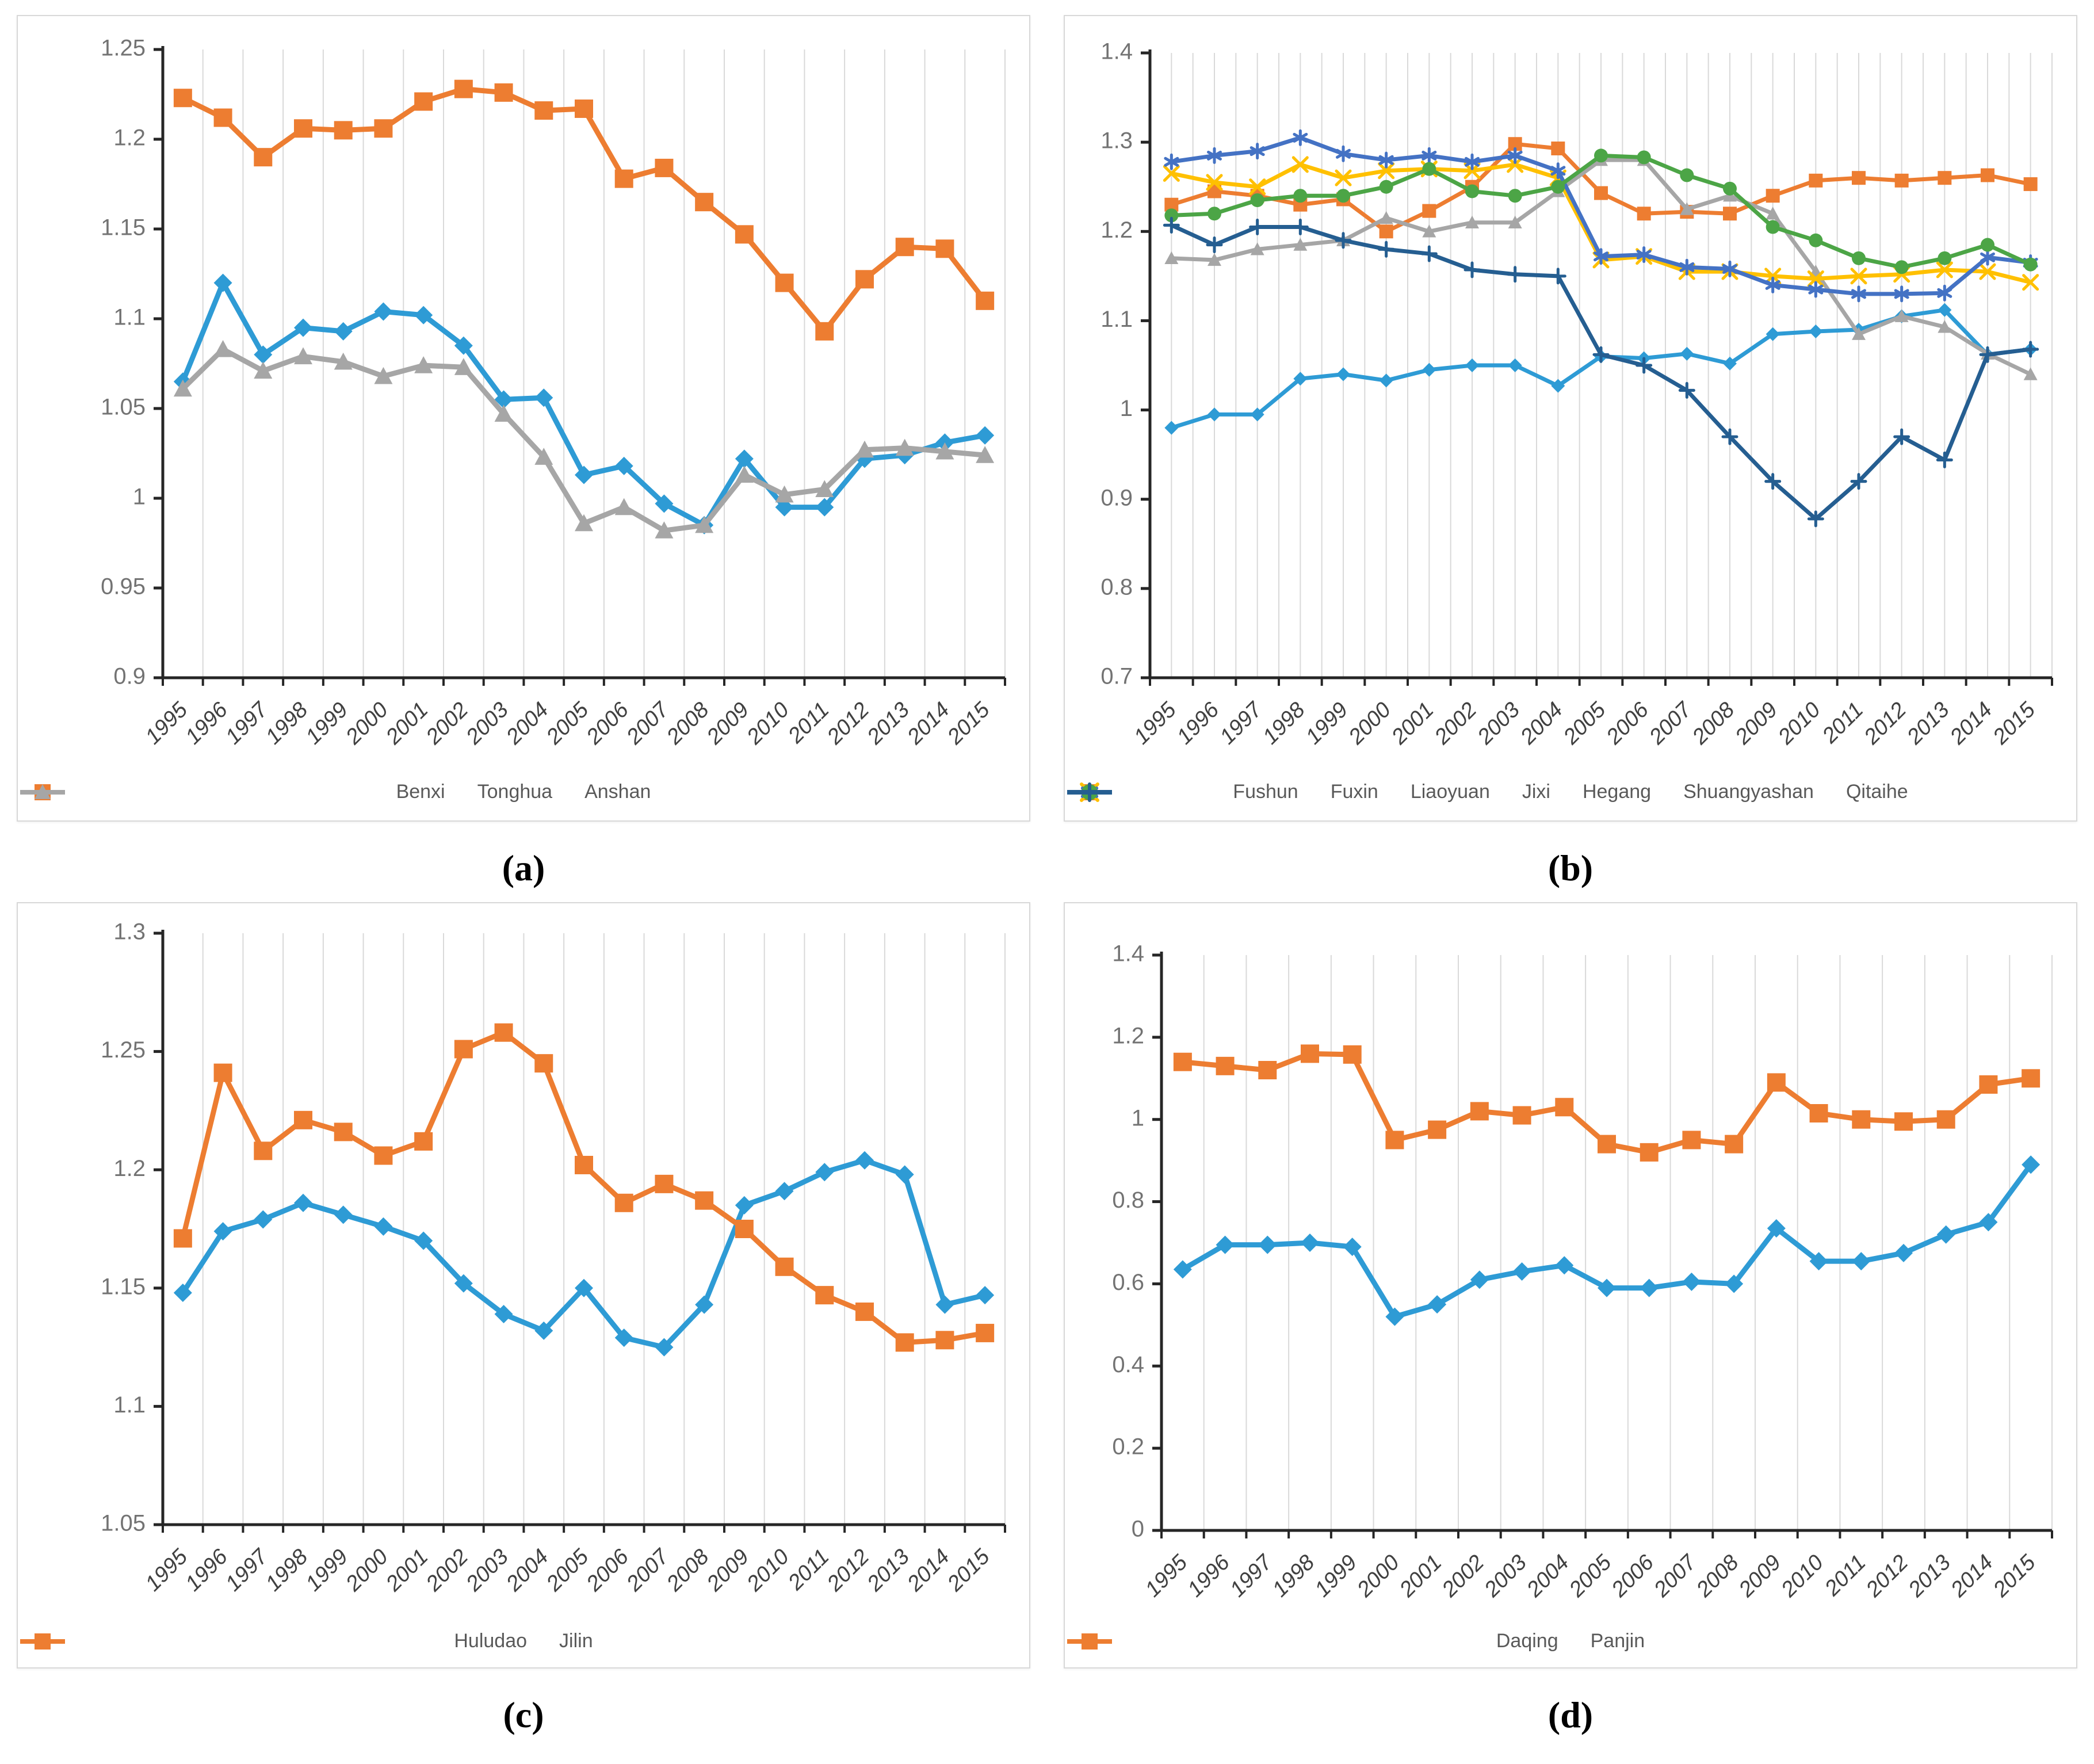 Image resolution: width=2094 pixels, height=1764 pixels. Describe the element at coordinates (584, 403) in the screenshot. I see `series-benxi` at that location.